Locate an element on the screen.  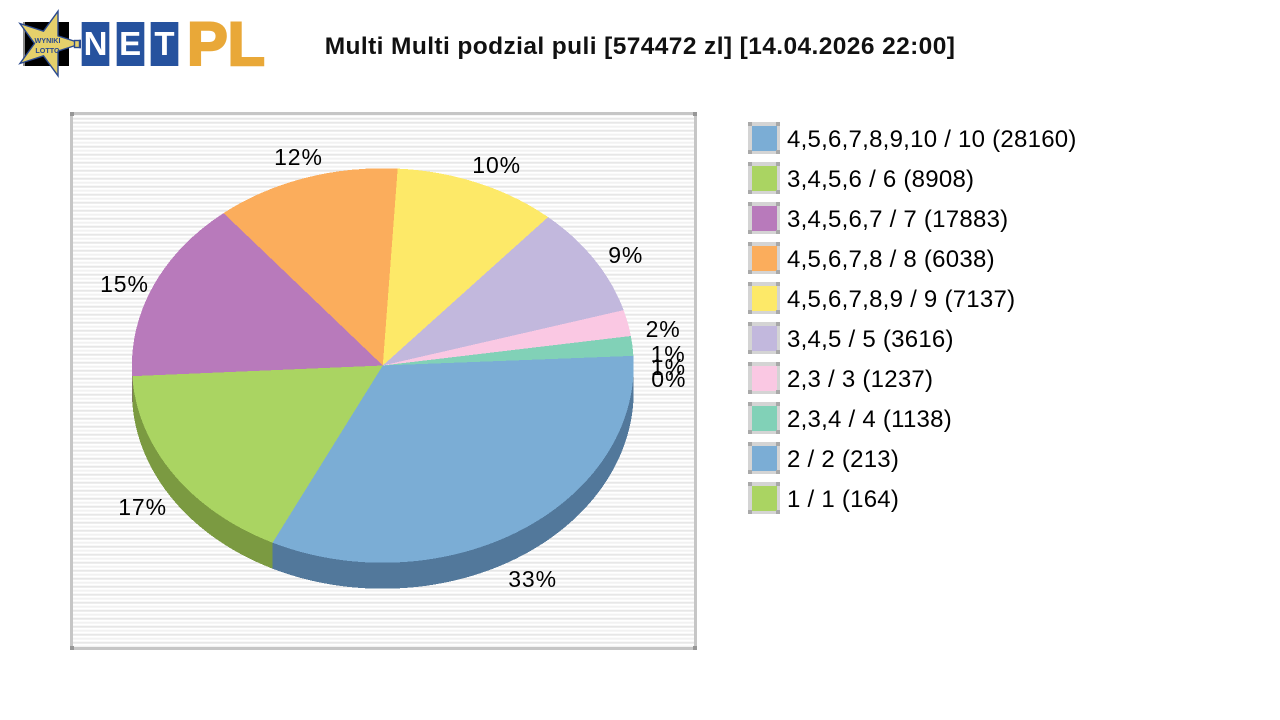
svg-text: LOTTO is located at coordinates (47, 50).